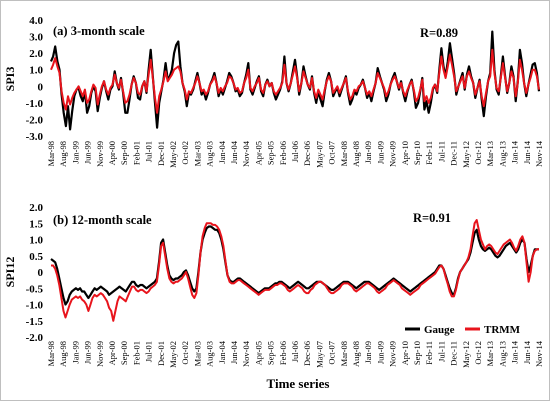 The width and height of the screenshot is (550, 401). I want to click on panel-a-y-tick-label: 2.0, so click(36, 54).